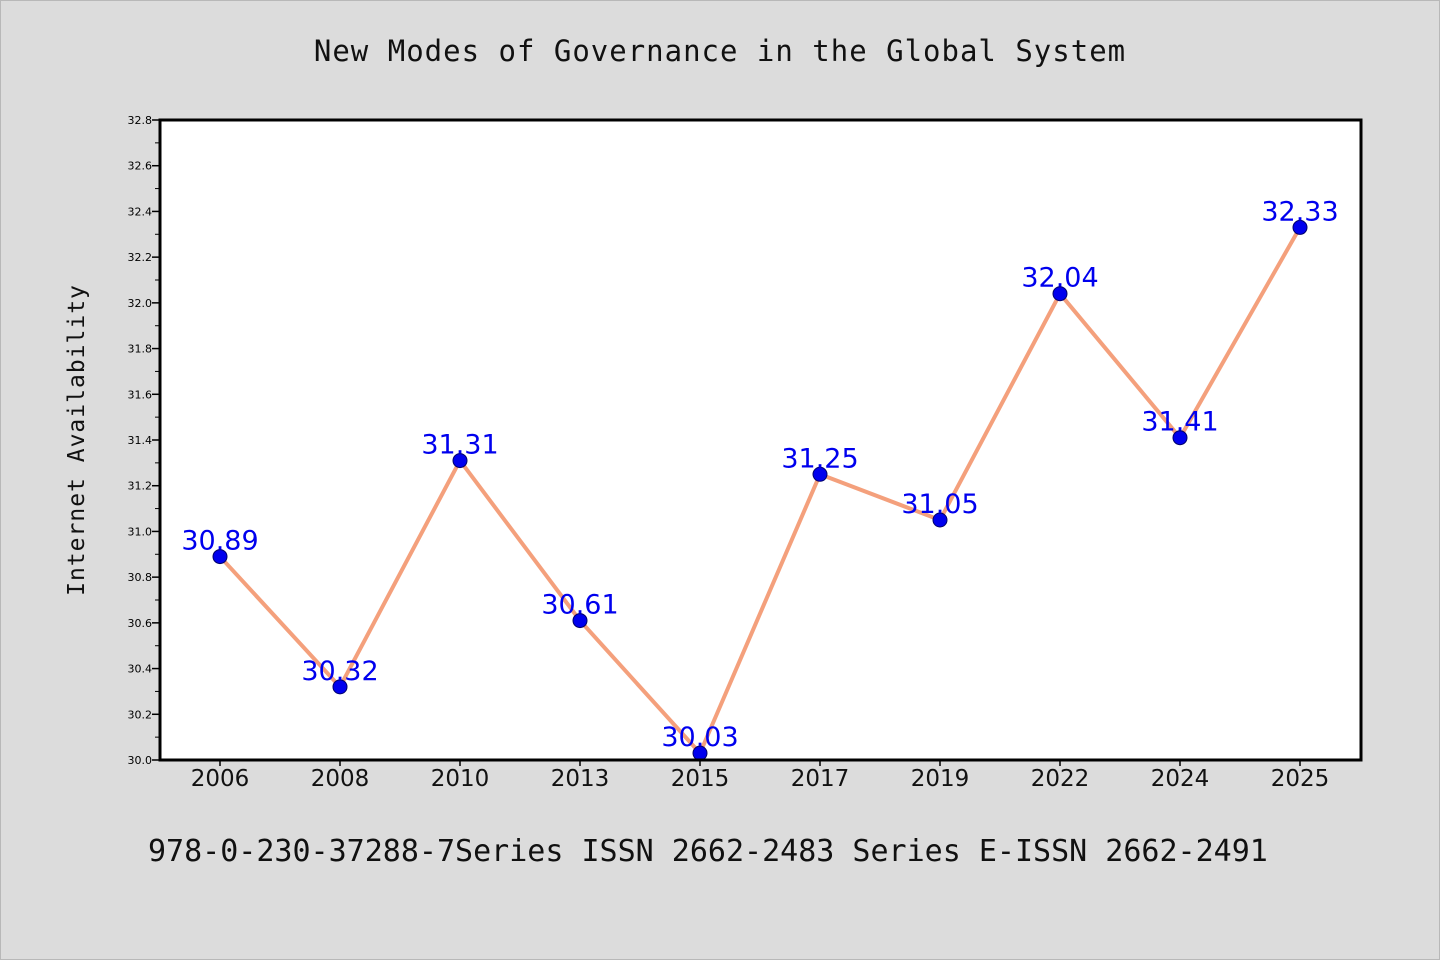 This screenshot has height=960, width=1440. I want to click on x-tick-label: 2019, so click(940, 779).